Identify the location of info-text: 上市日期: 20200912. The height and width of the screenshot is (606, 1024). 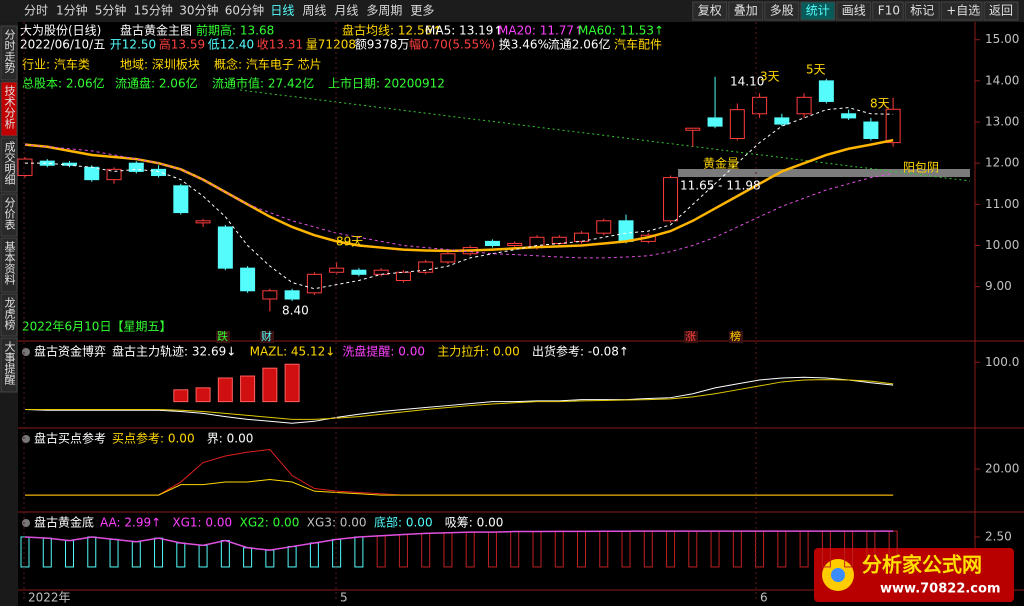
(386, 83).